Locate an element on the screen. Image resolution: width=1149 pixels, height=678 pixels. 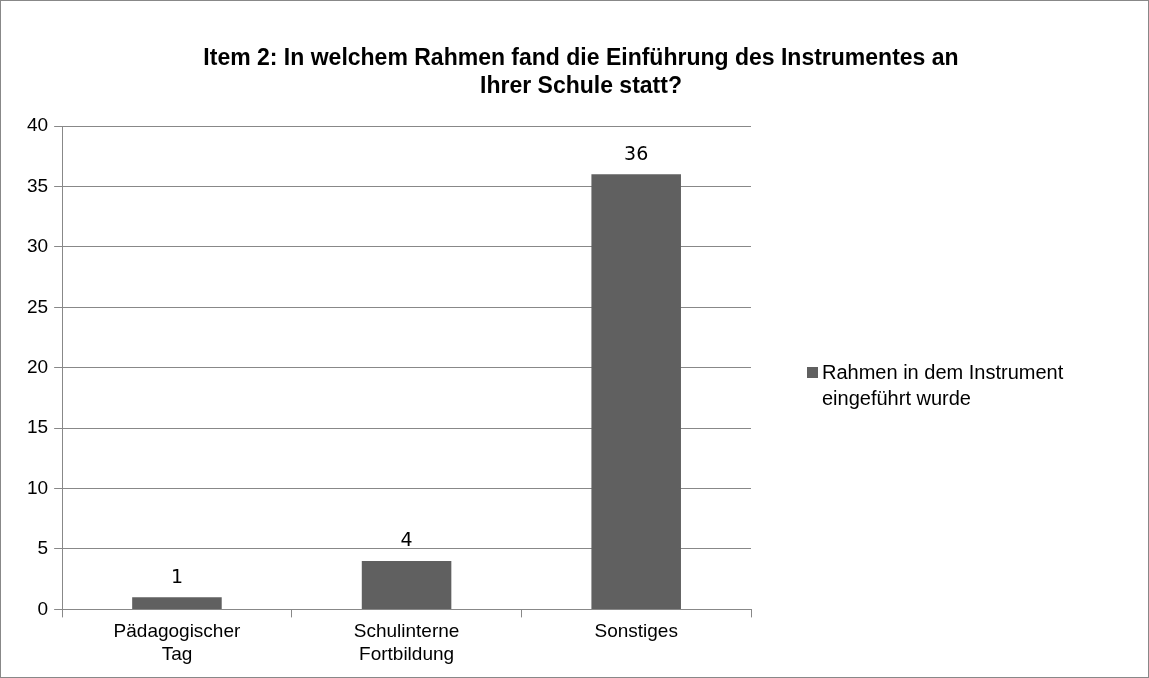
y-tick-label: 20 is located at coordinates (37, 366).